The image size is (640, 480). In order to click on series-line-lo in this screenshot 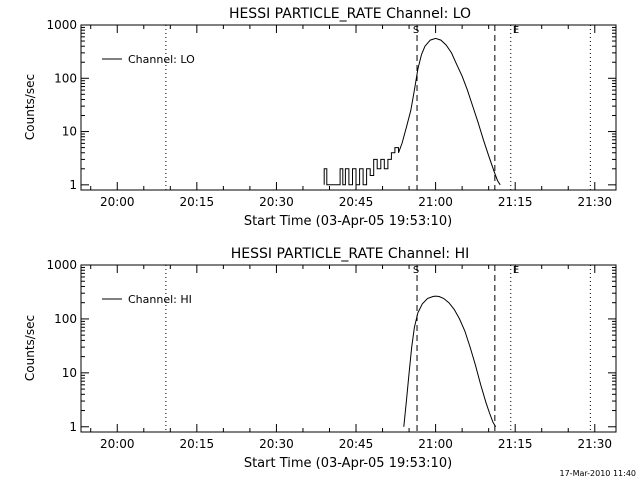, I will do `click(412, 111)`.